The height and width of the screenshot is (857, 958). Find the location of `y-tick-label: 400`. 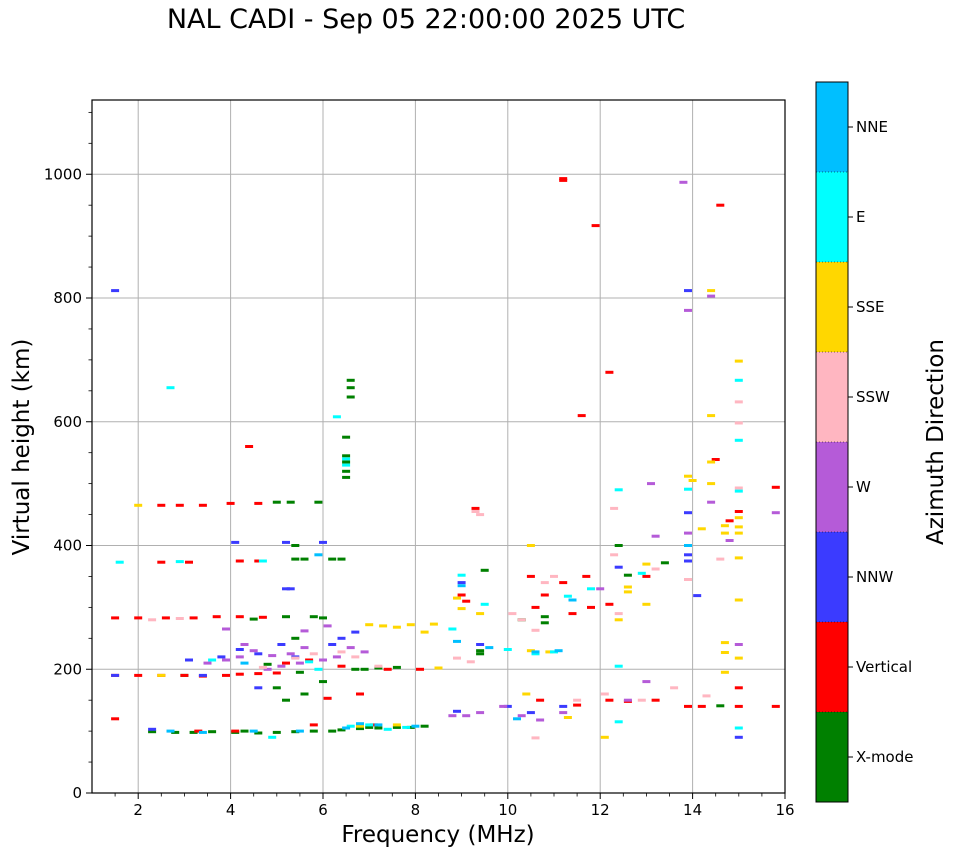

y-tick-label: 400 is located at coordinates (67, 546).